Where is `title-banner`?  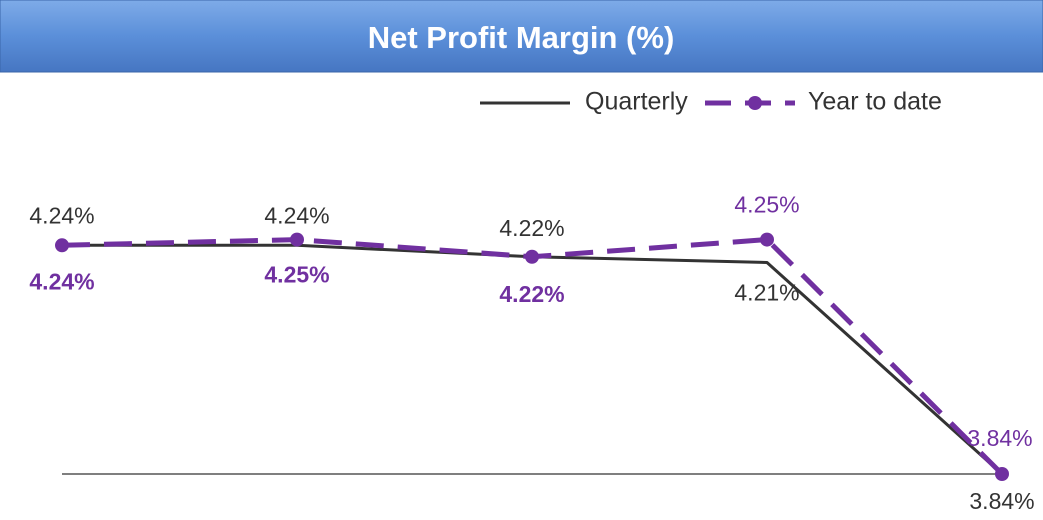 title-banner is located at coordinates (521, 36).